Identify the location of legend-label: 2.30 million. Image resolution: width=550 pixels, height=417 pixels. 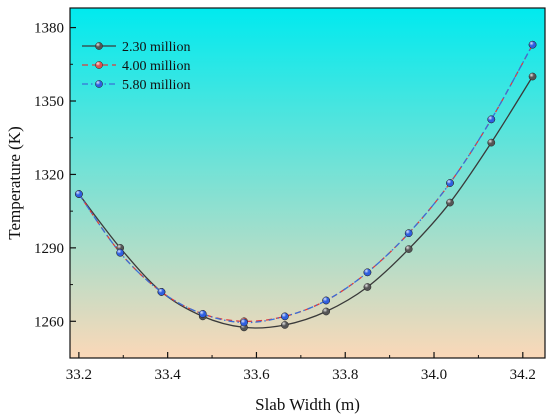
(156, 47).